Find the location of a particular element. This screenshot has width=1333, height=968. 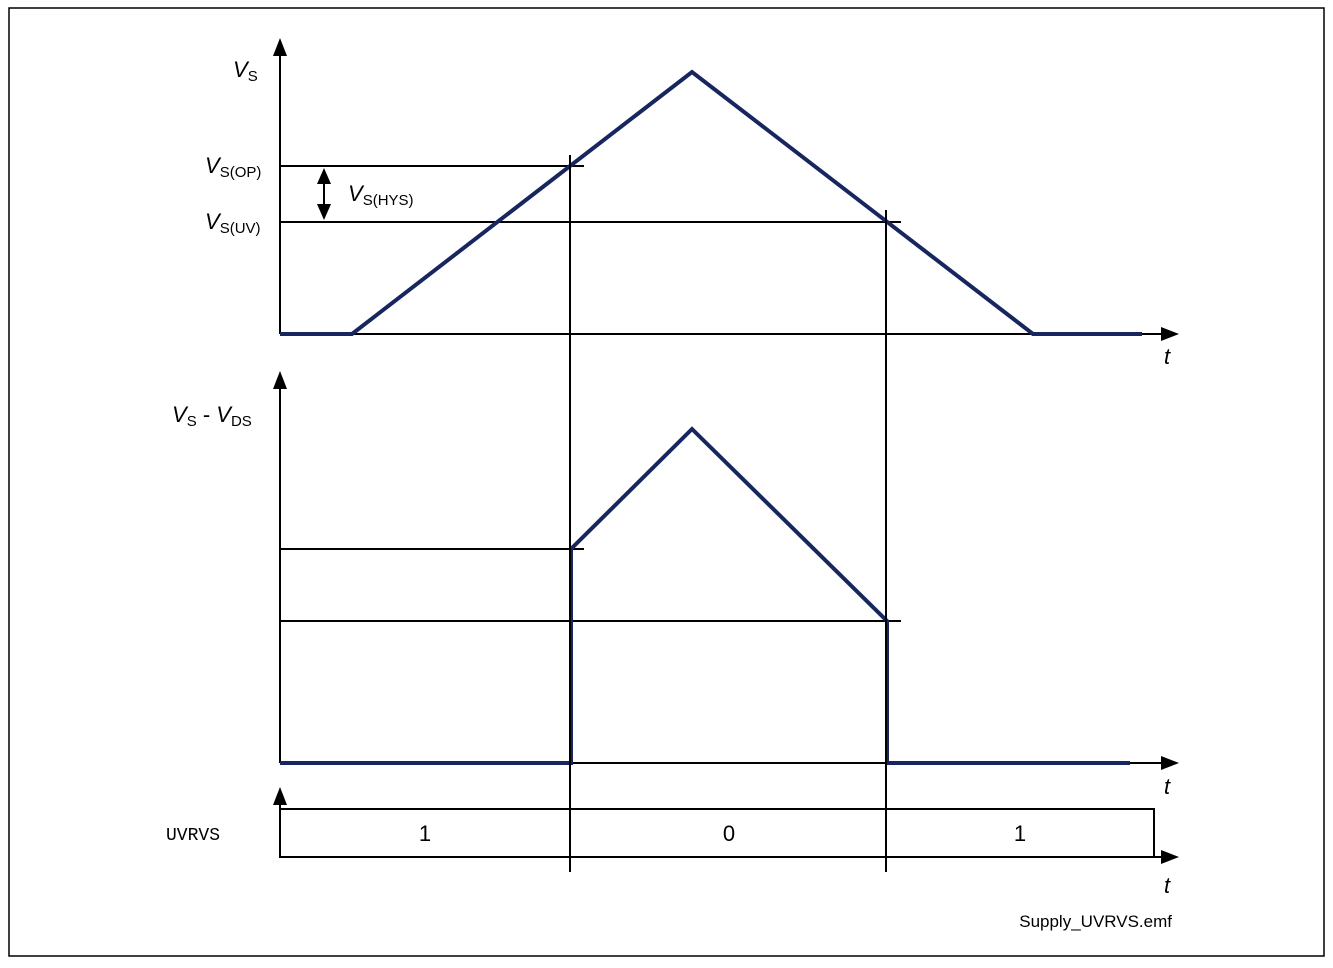

uvrvs-signal-box is located at coordinates (717, 833).